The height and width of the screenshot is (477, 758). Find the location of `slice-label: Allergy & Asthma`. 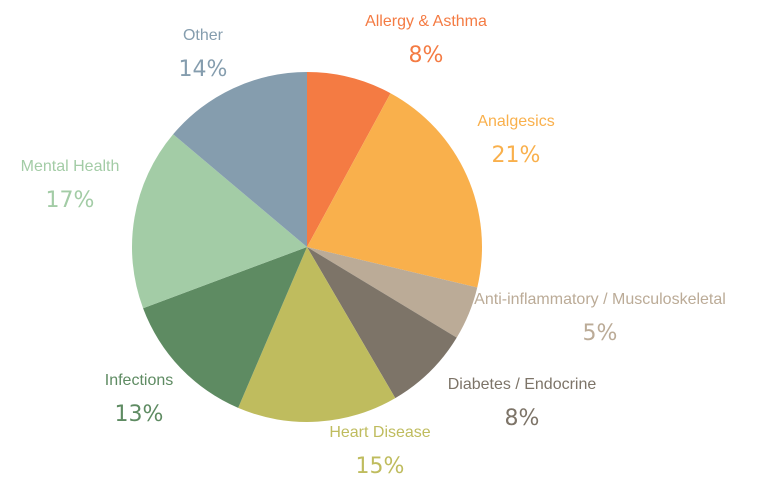

slice-label: Allergy & Asthma is located at coordinates (426, 21).